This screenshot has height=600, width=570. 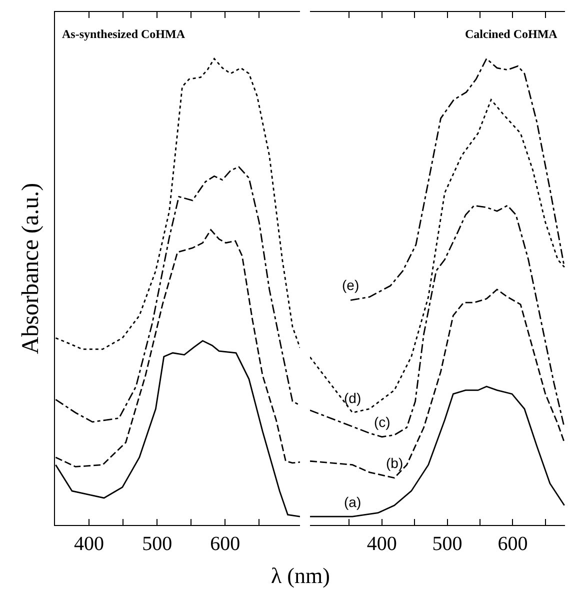 What do you see at coordinates (395, 463) in the screenshot?
I see `series-label: (b)` at bounding box center [395, 463].